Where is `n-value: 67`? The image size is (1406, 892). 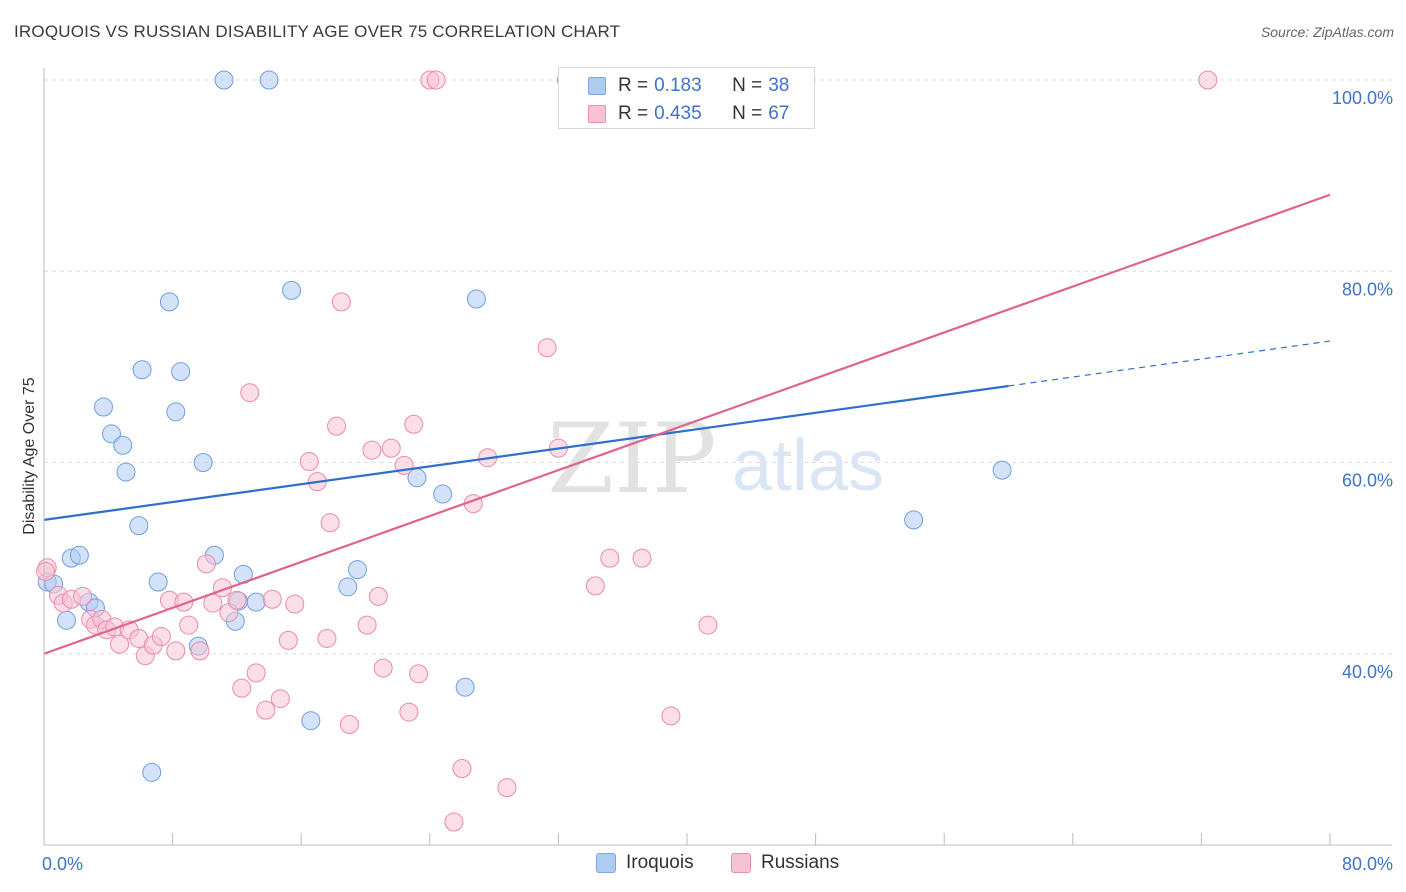 n-value: 67 is located at coordinates (779, 113).